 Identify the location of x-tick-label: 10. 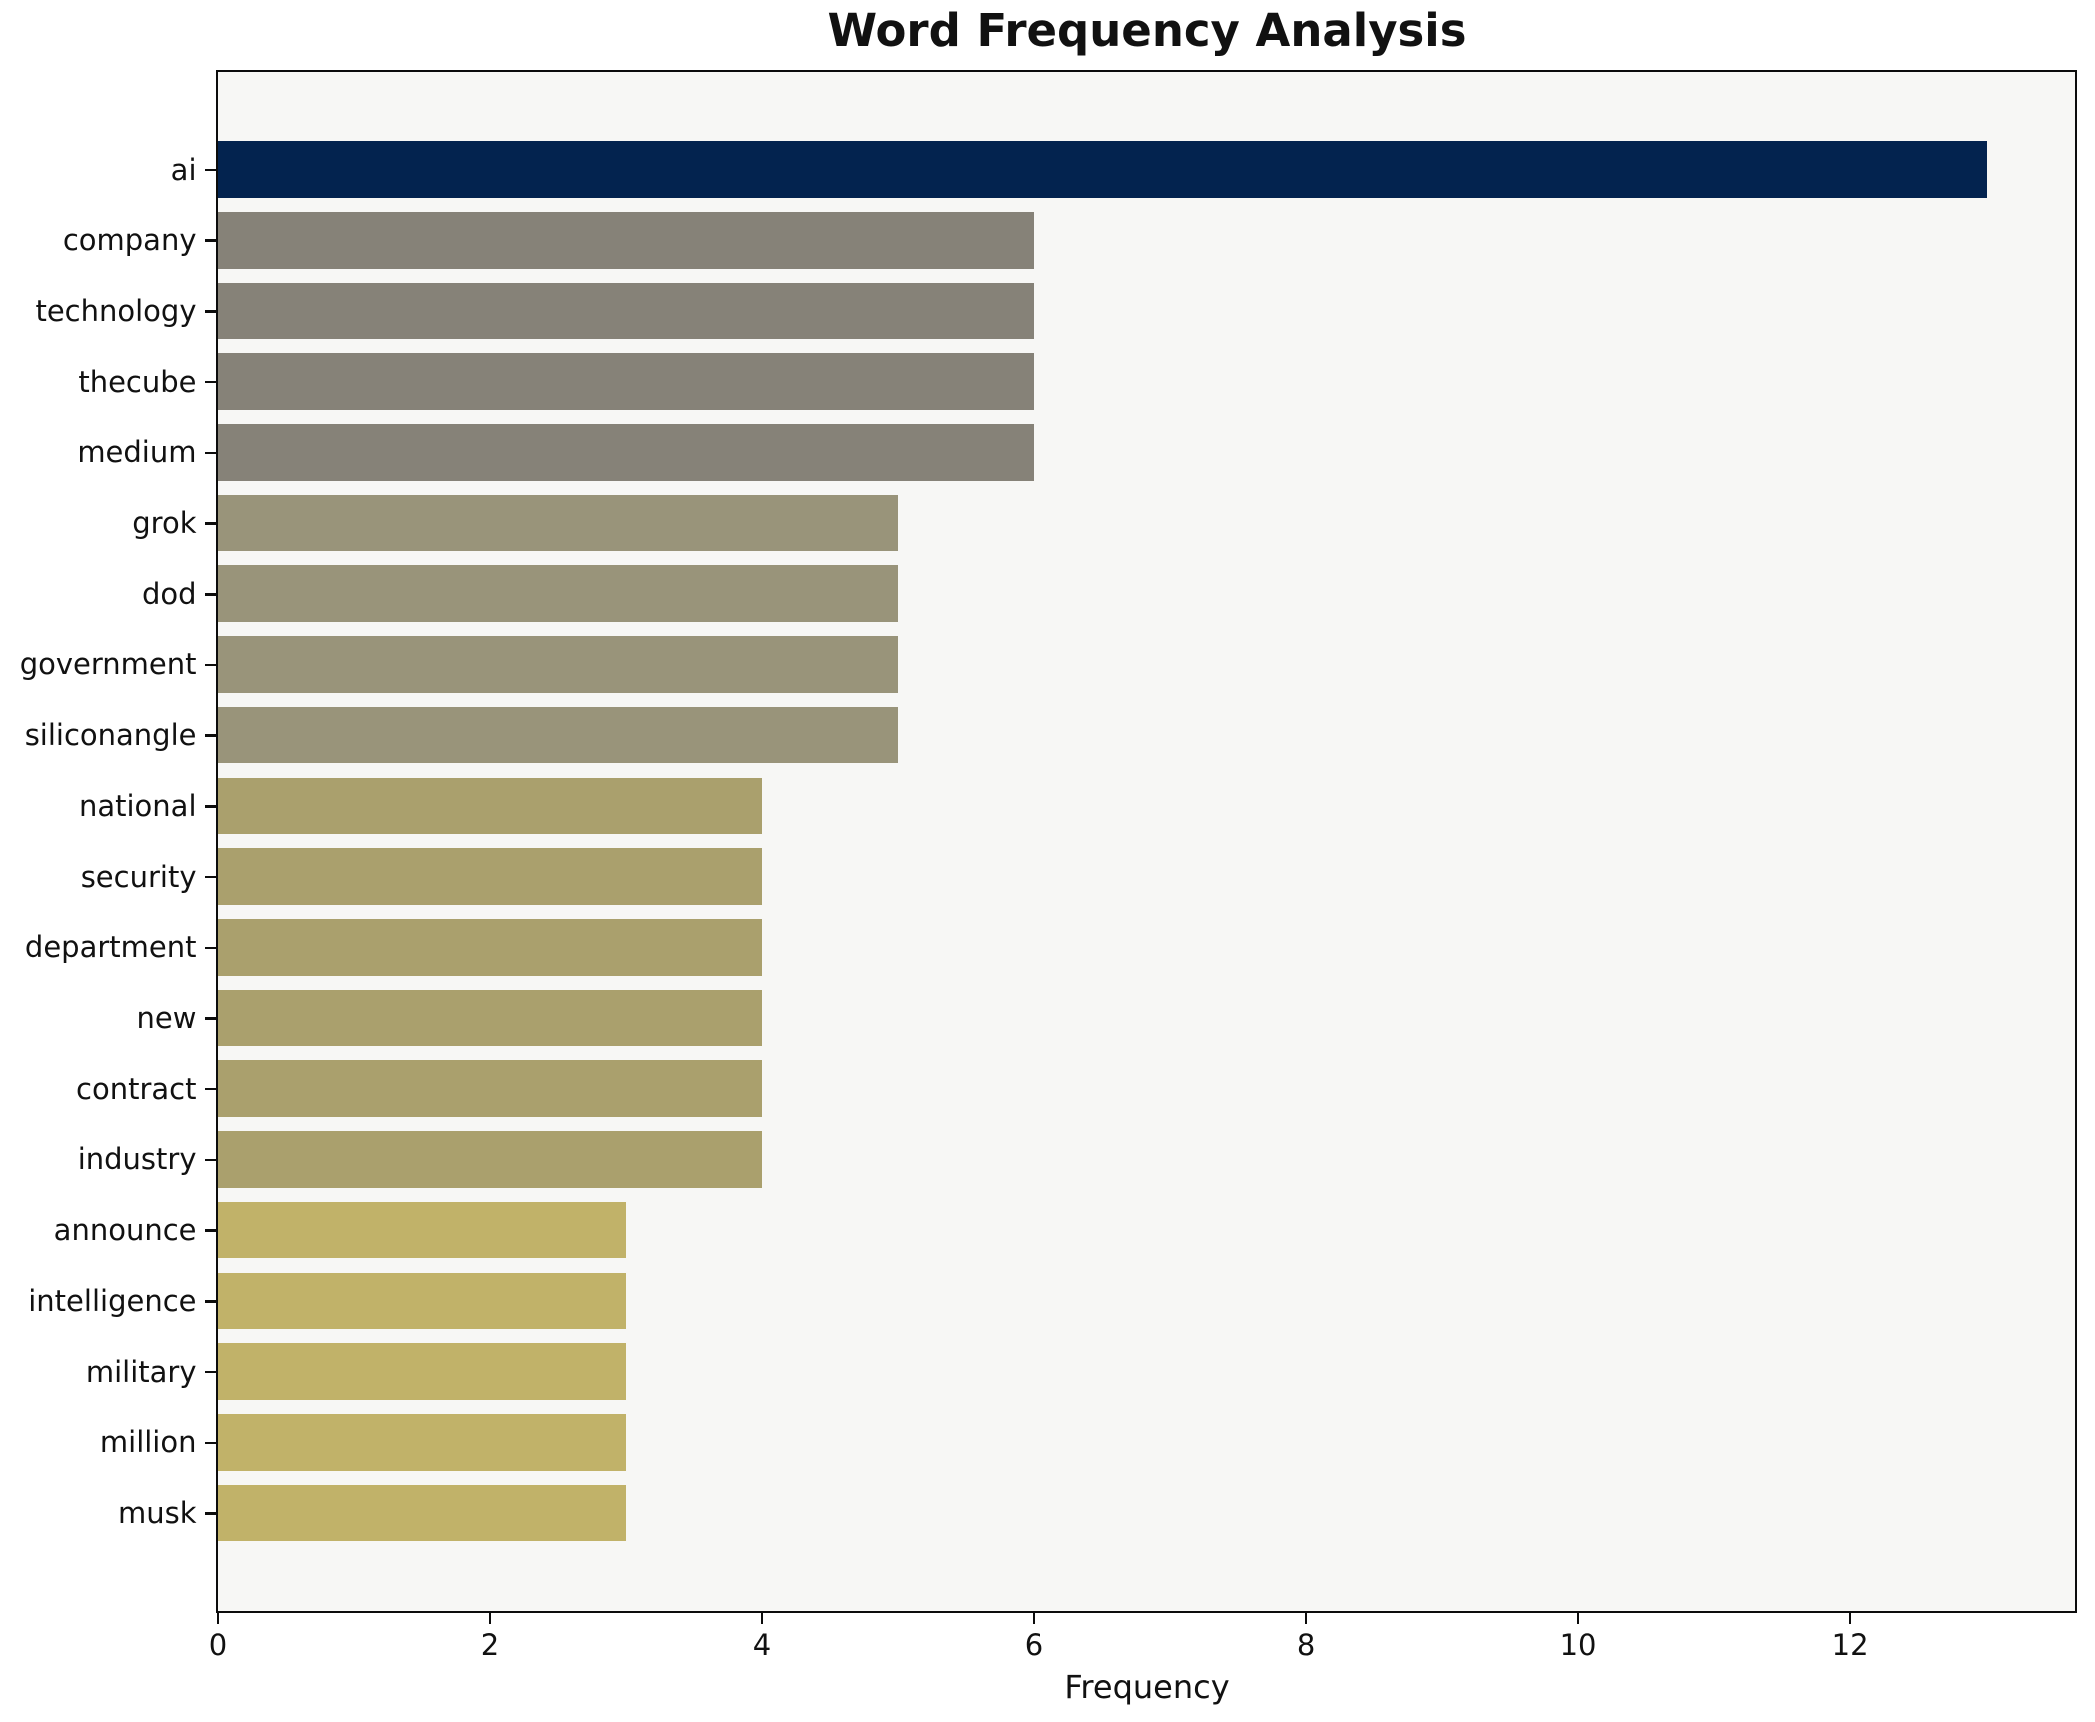
(1578, 1644).